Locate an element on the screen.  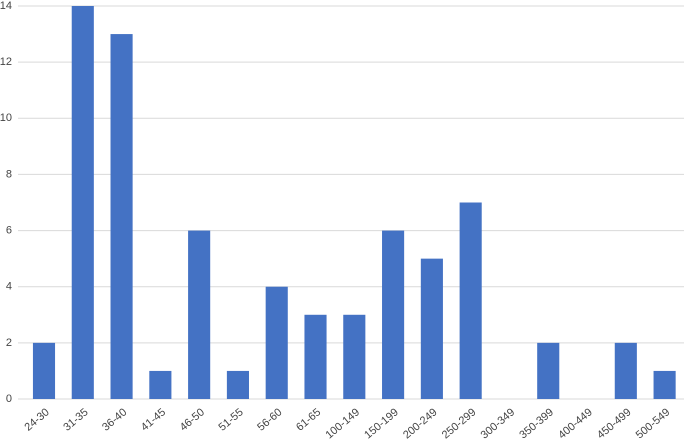
x-tick-label: 51-55 is located at coordinates (230, 419).